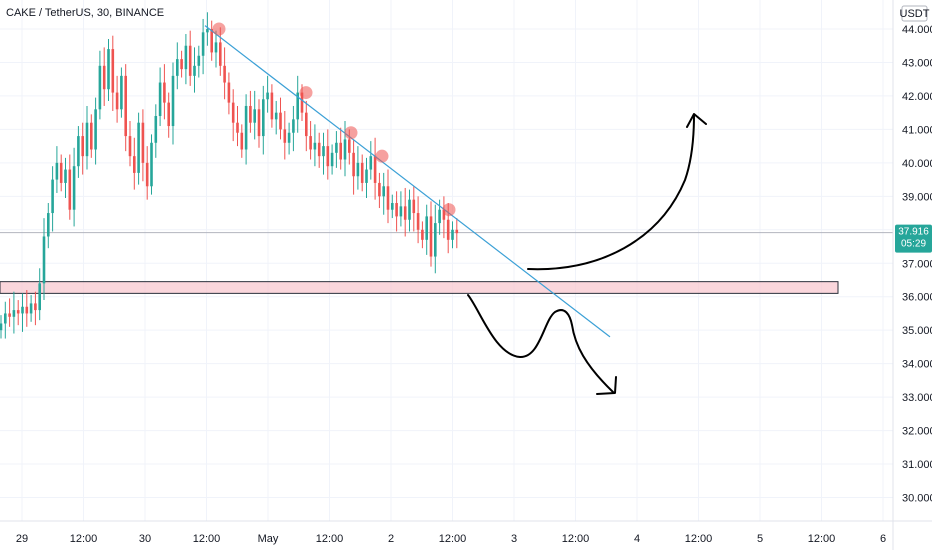  I want to click on y-tick-label: 42.000, so click(917, 97).